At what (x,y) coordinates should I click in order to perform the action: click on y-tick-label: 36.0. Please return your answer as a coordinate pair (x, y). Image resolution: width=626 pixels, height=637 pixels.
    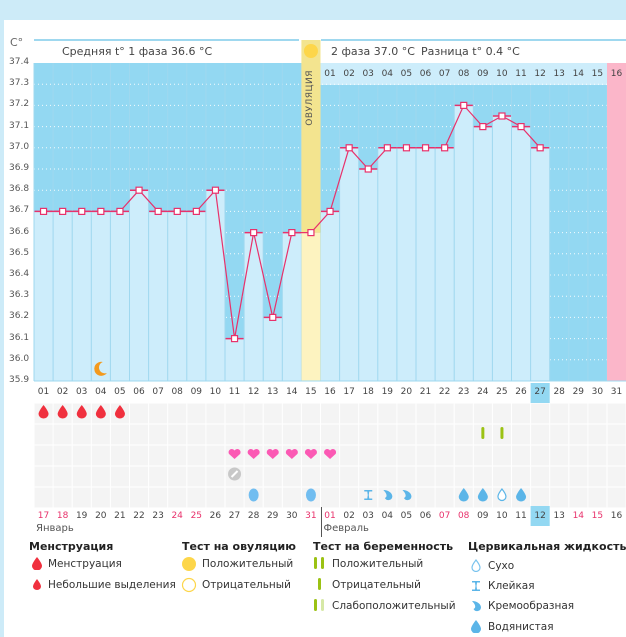
    Looking at the image, I should click on (19, 358).